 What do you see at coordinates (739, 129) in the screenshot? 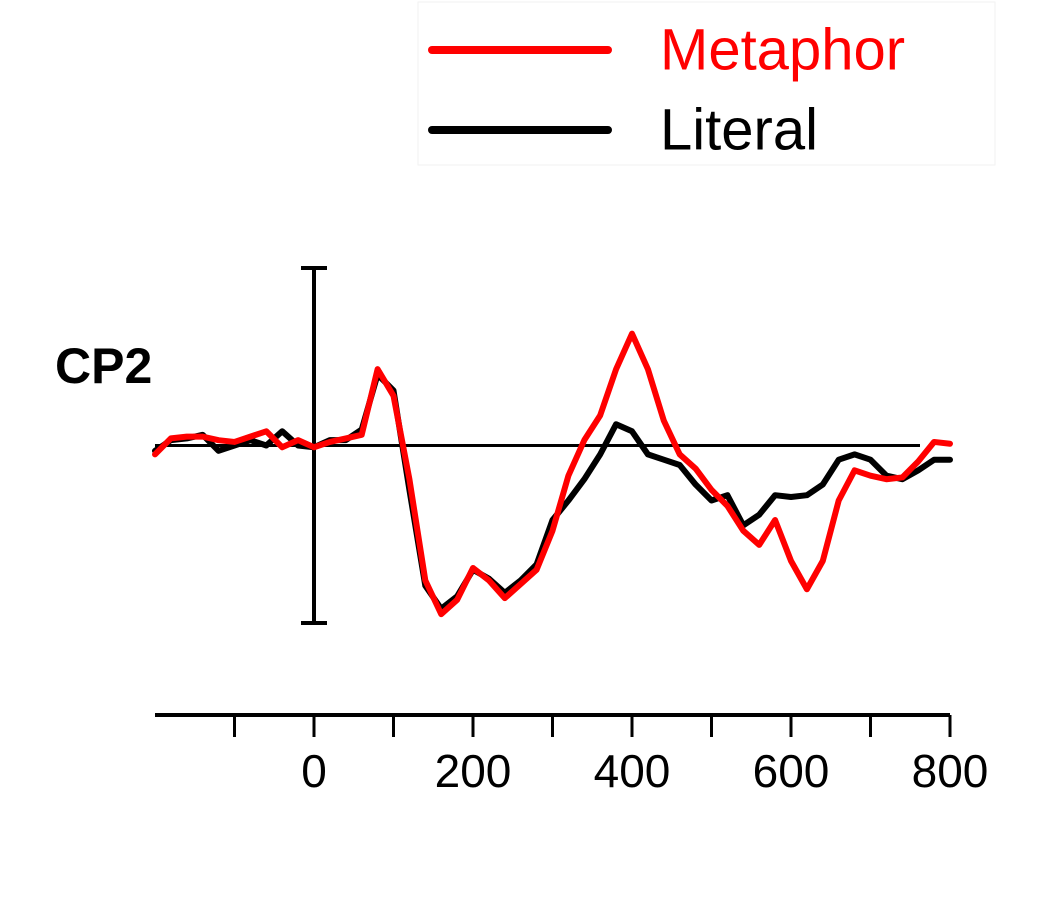
I see `legend-label: Literal` at bounding box center [739, 129].